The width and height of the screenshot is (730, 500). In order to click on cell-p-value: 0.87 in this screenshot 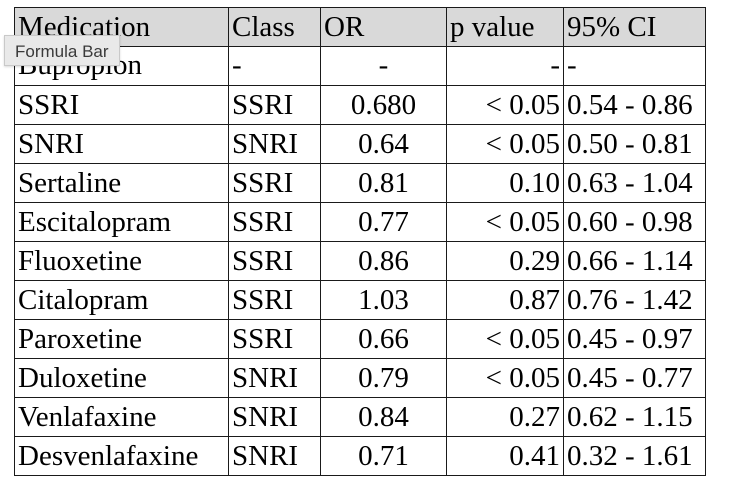, I will do `click(505, 300)`.